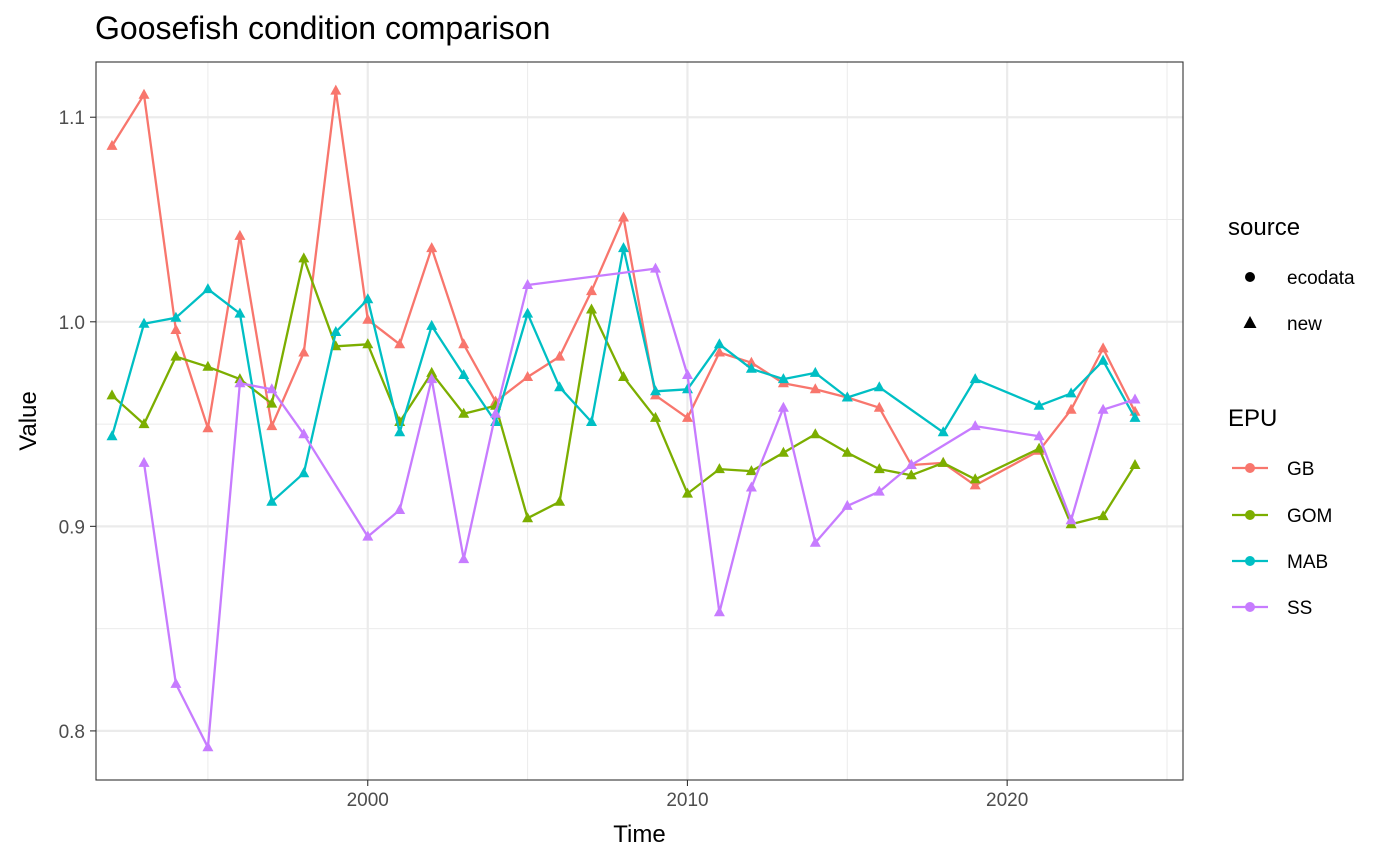  I want to click on x-tick-label: 2000, so click(368, 800).